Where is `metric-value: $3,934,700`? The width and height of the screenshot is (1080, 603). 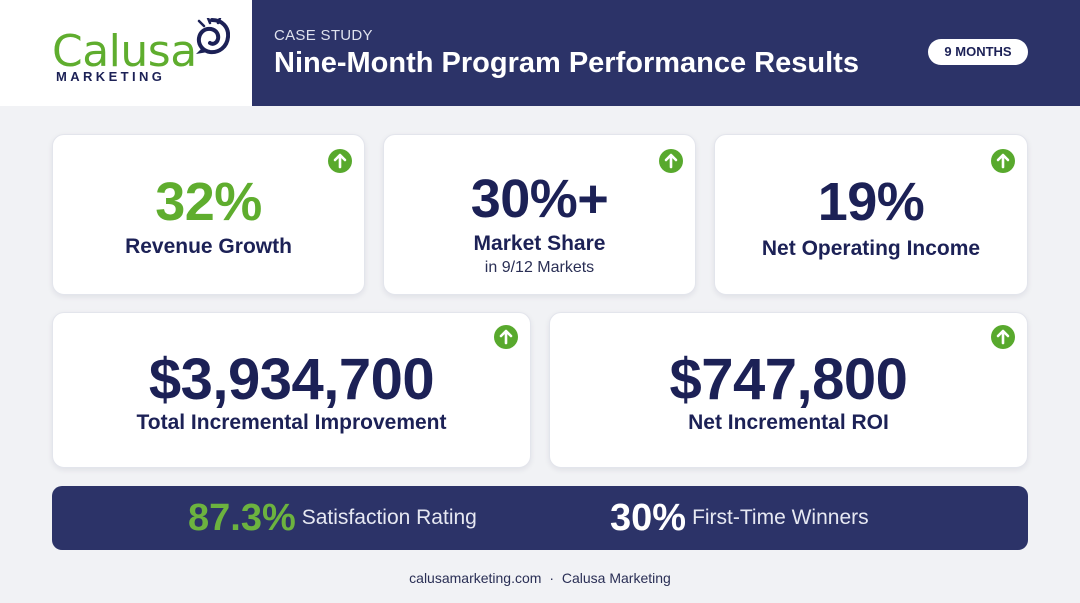 metric-value: $3,934,700 is located at coordinates (291, 379).